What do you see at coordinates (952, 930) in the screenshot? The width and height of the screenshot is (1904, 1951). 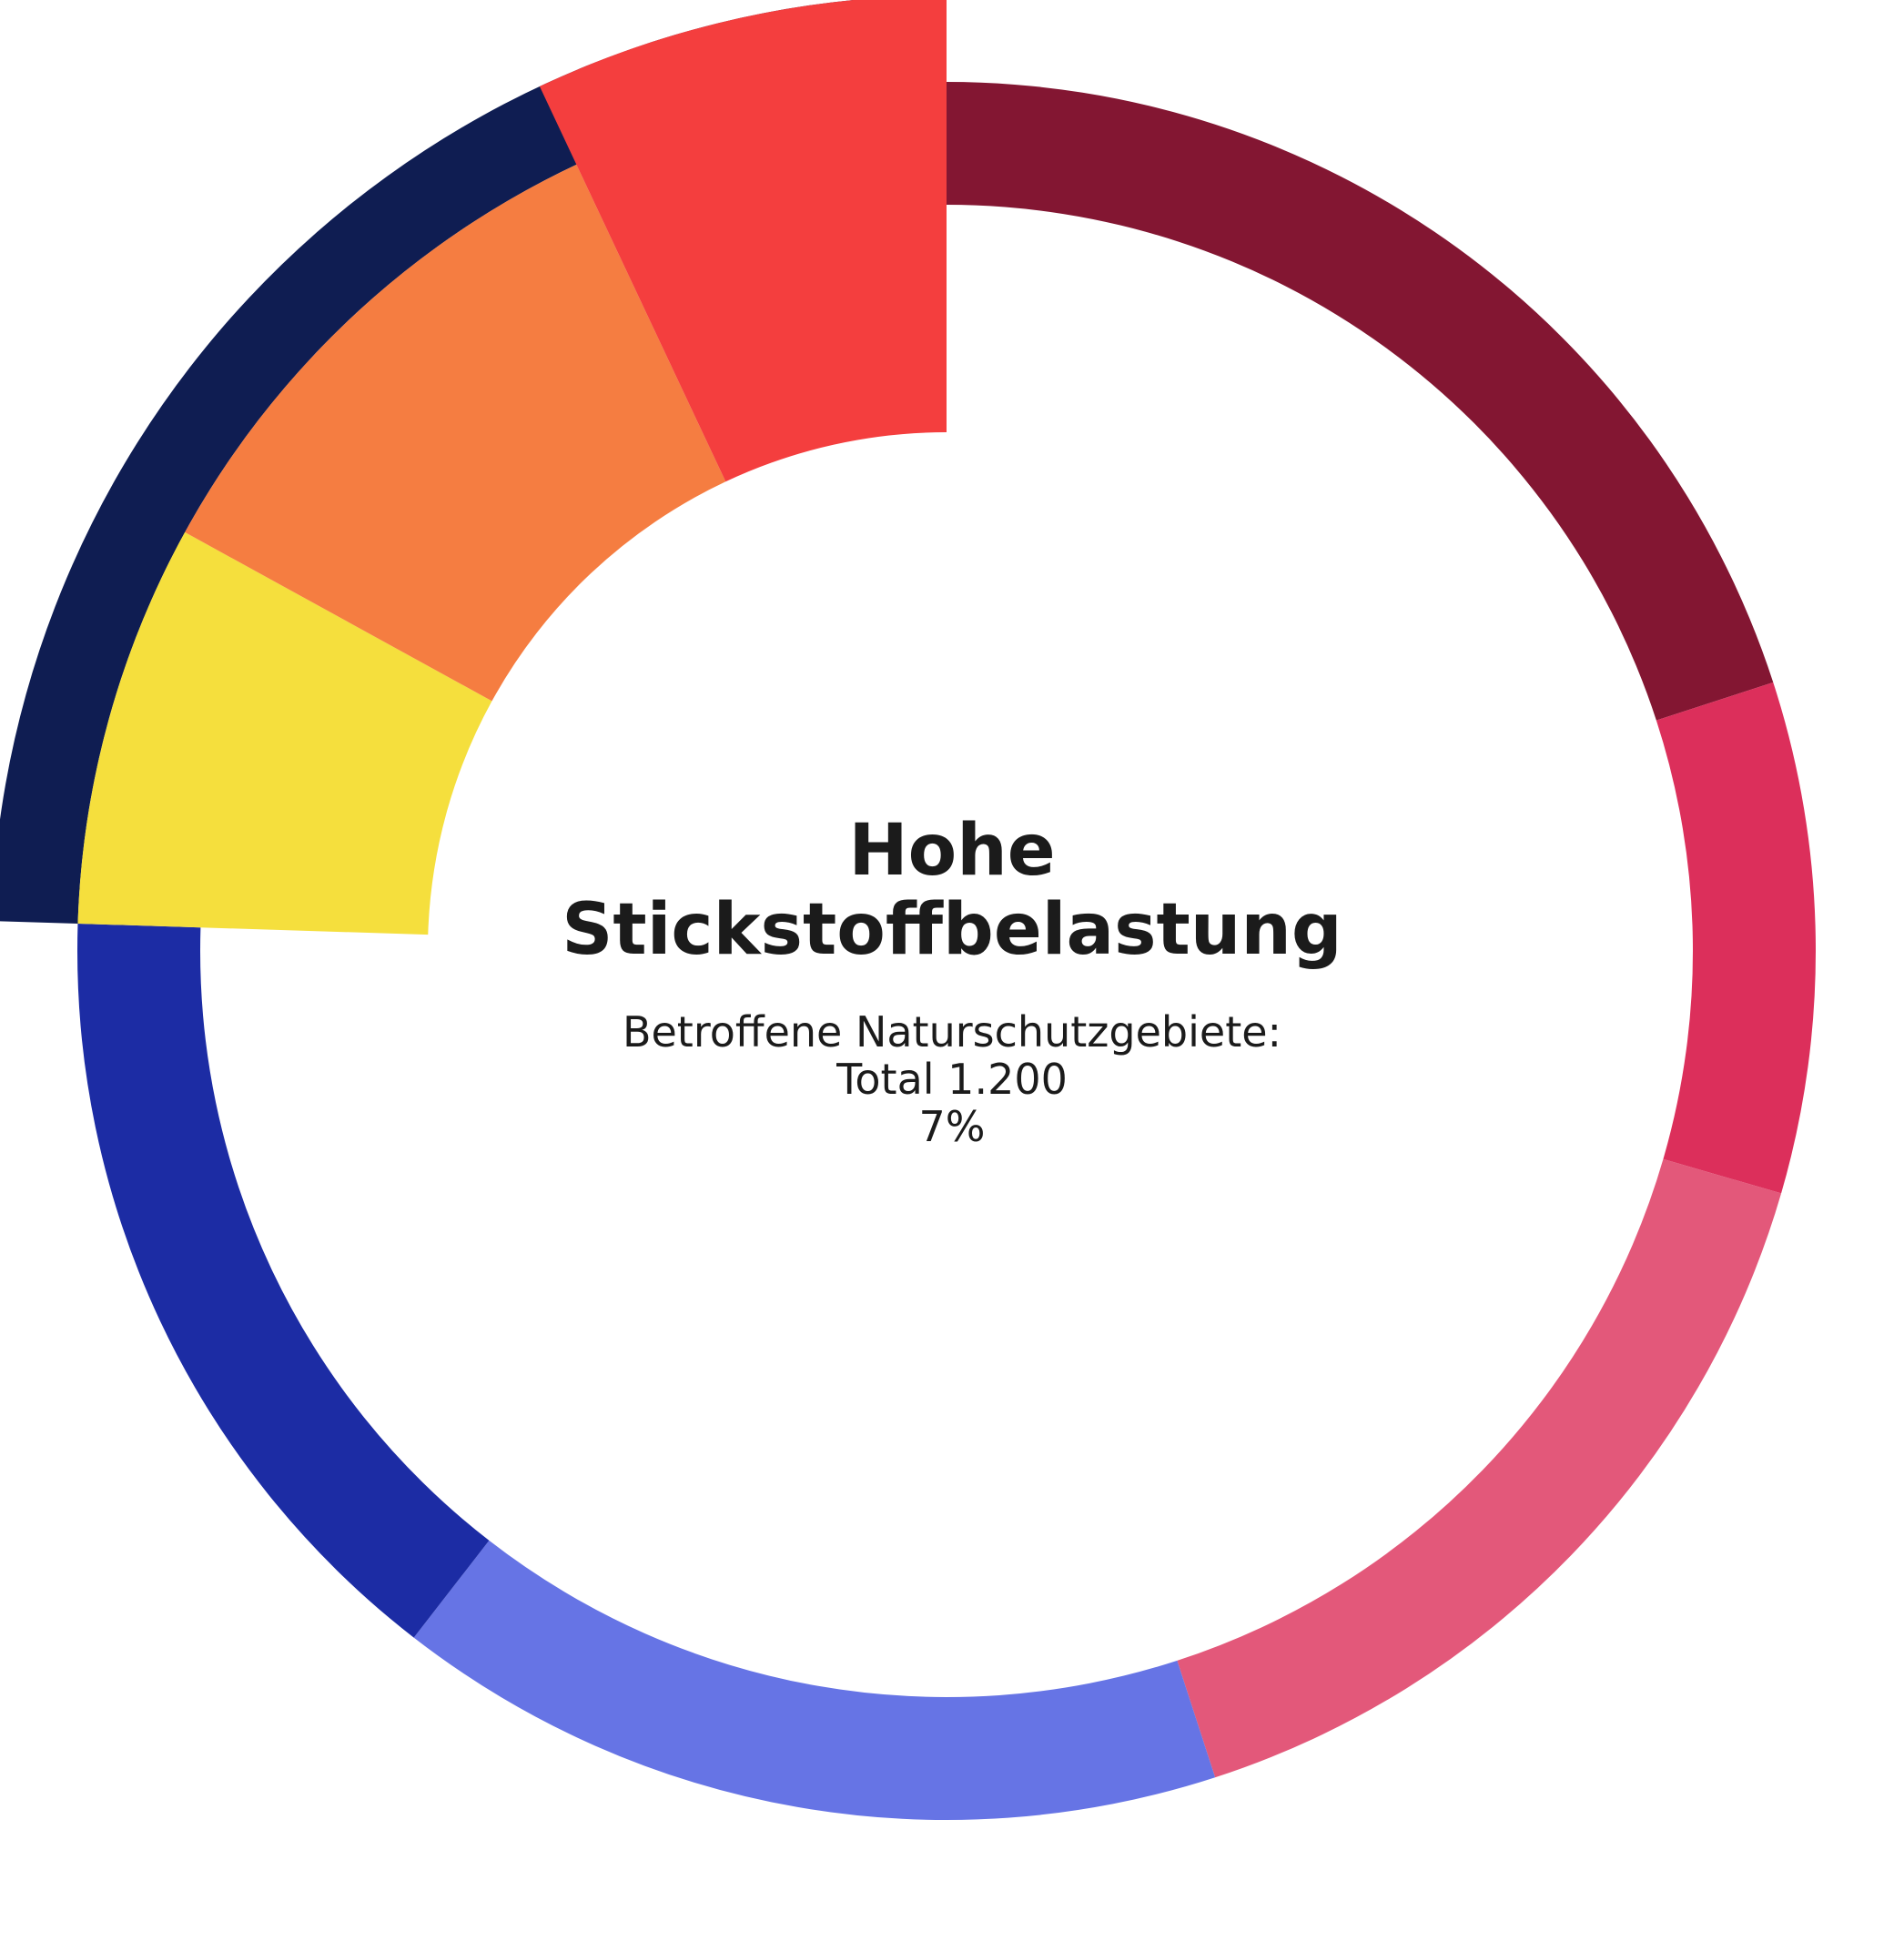 I see `center-title-line-2: Stickstoffbelastung` at bounding box center [952, 930].